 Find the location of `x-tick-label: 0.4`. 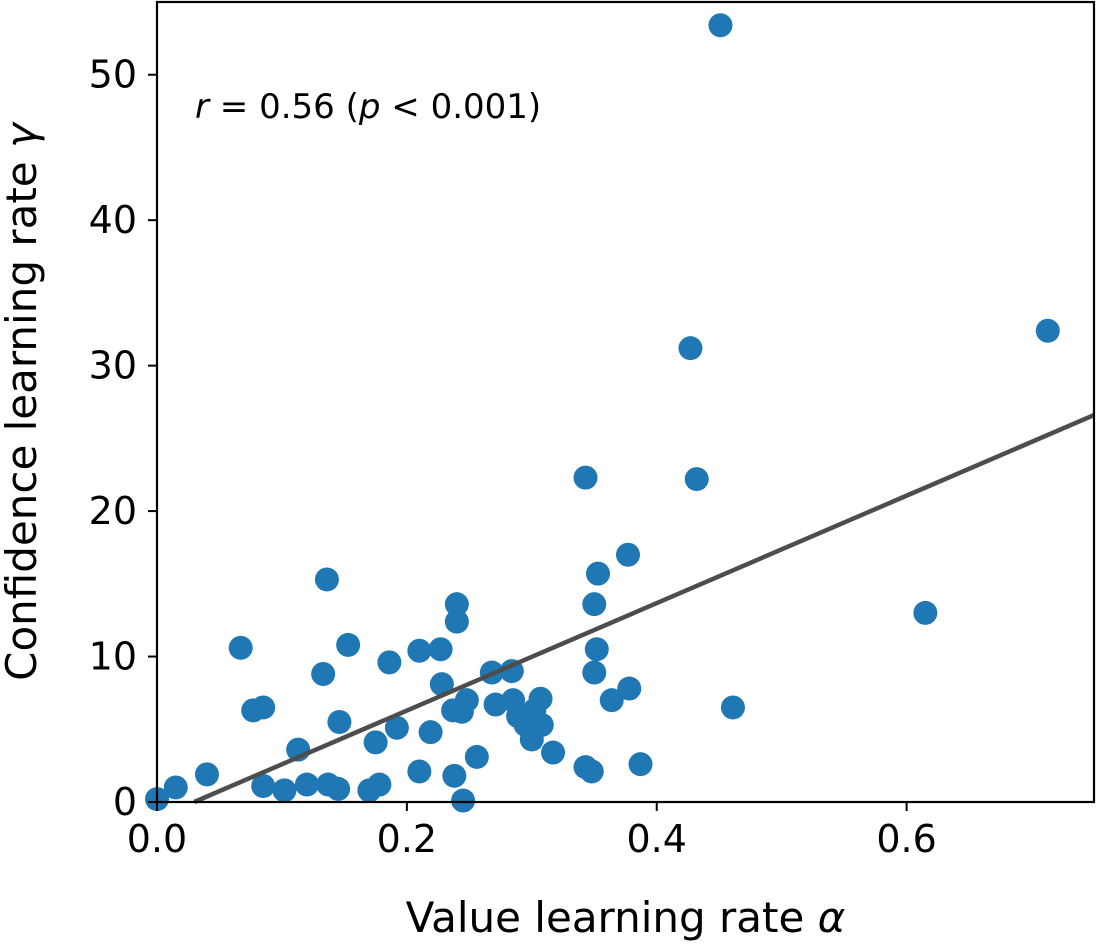

x-tick-label: 0.4 is located at coordinates (657, 839).